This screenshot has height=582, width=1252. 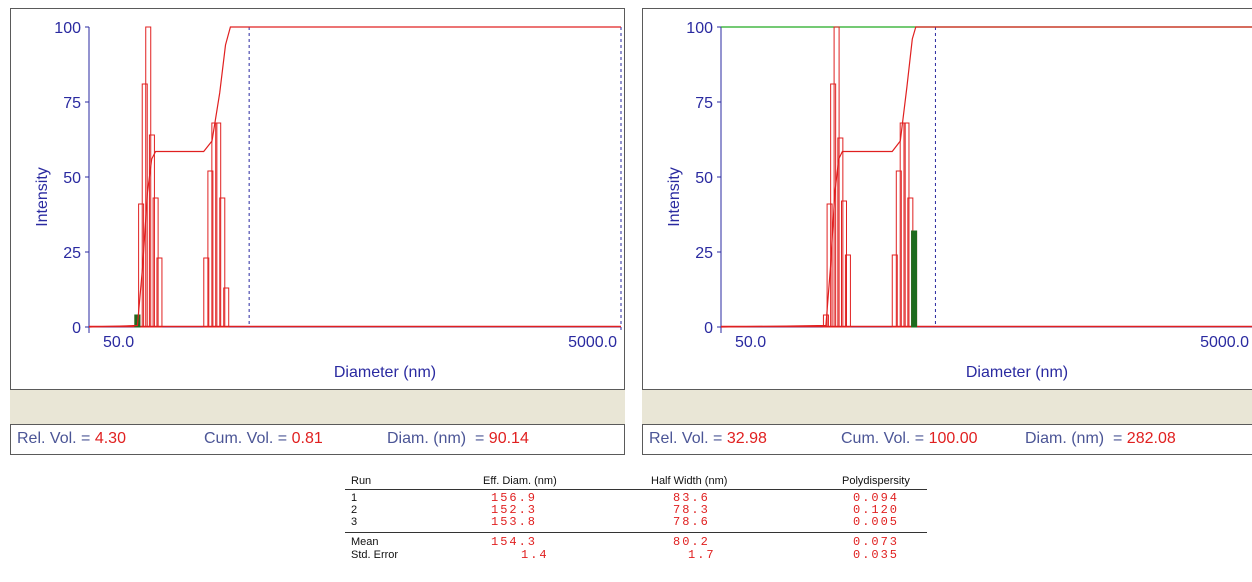 What do you see at coordinates (354, 498) in the screenshot?
I see `run-number: 1` at bounding box center [354, 498].